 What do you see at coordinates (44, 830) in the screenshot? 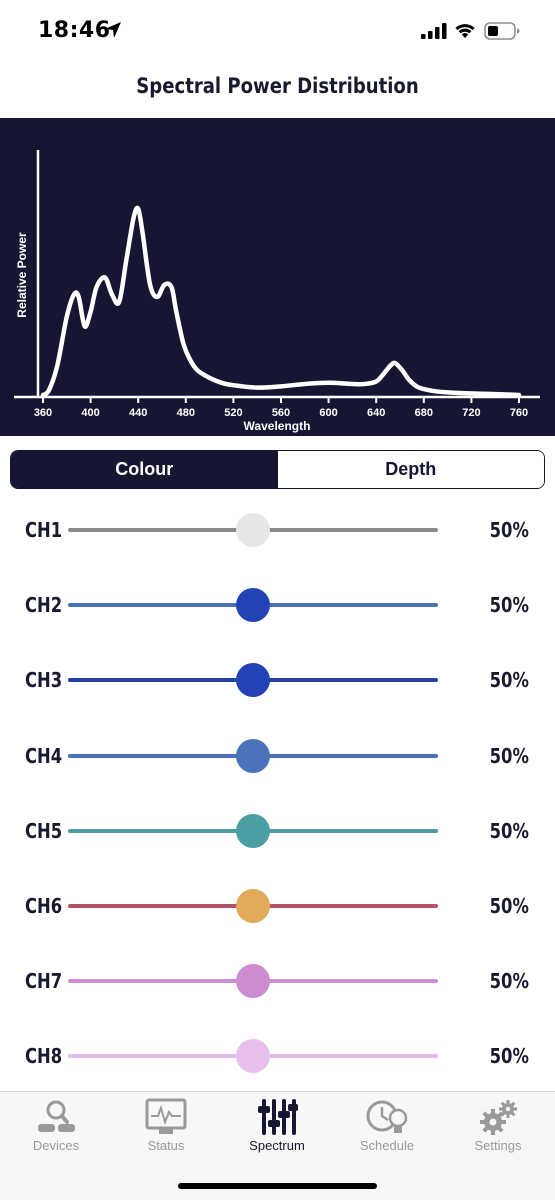
I see `channel-label: CH5` at bounding box center [44, 830].